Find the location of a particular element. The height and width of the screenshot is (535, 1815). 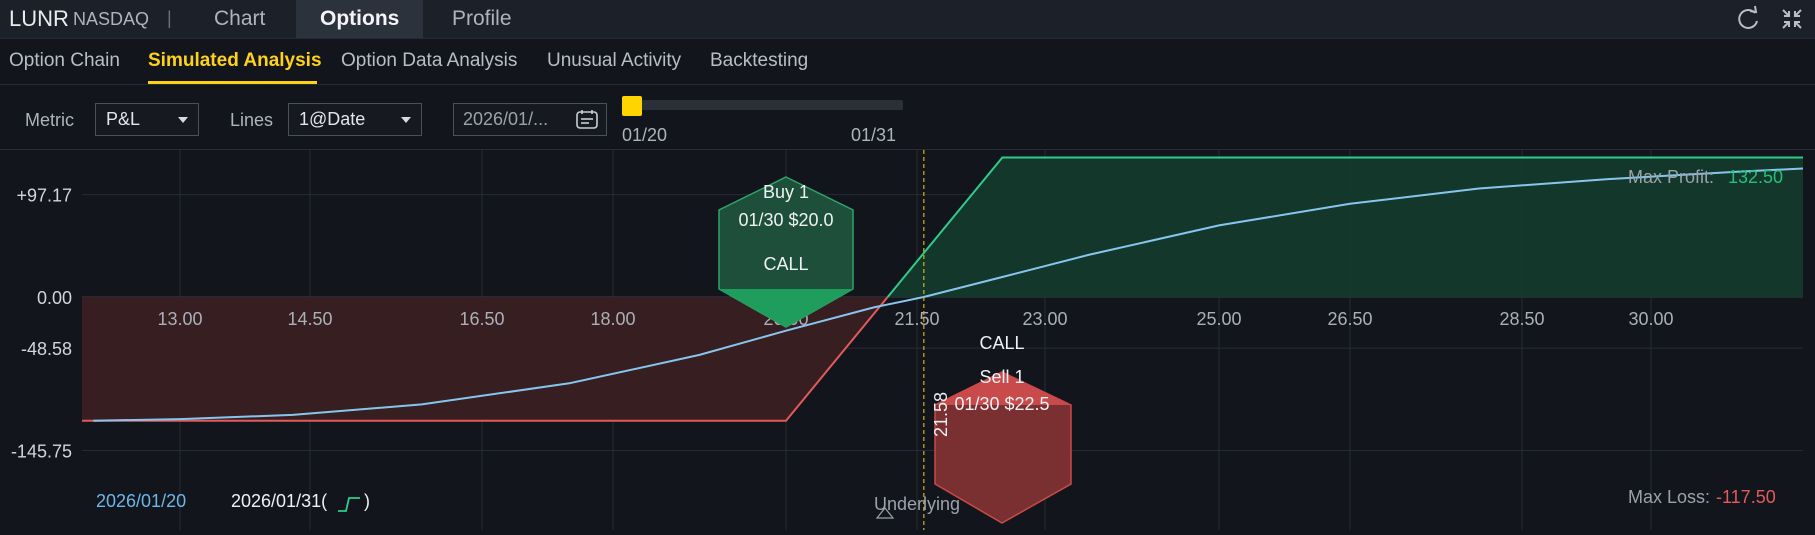

x-tick-label: 18.00 is located at coordinates (612, 319).